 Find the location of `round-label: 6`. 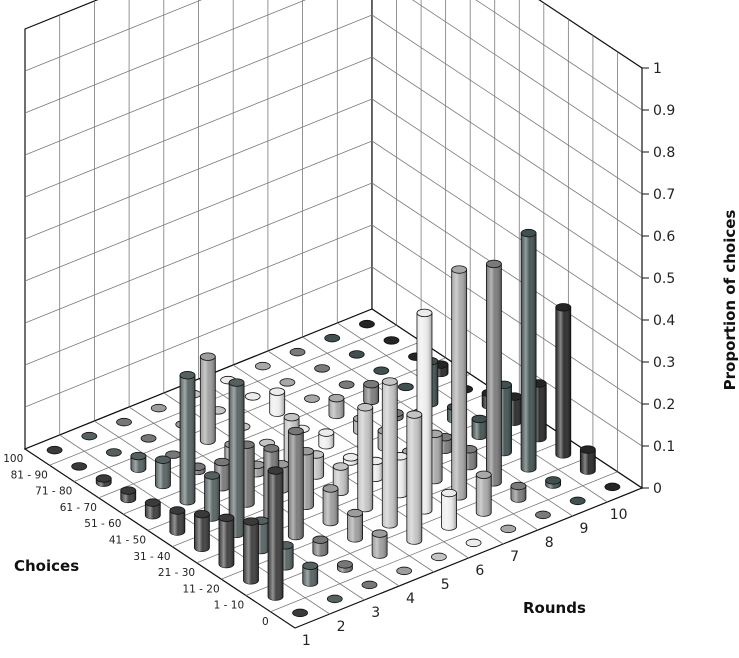

round-label: 6 is located at coordinates (479, 571).